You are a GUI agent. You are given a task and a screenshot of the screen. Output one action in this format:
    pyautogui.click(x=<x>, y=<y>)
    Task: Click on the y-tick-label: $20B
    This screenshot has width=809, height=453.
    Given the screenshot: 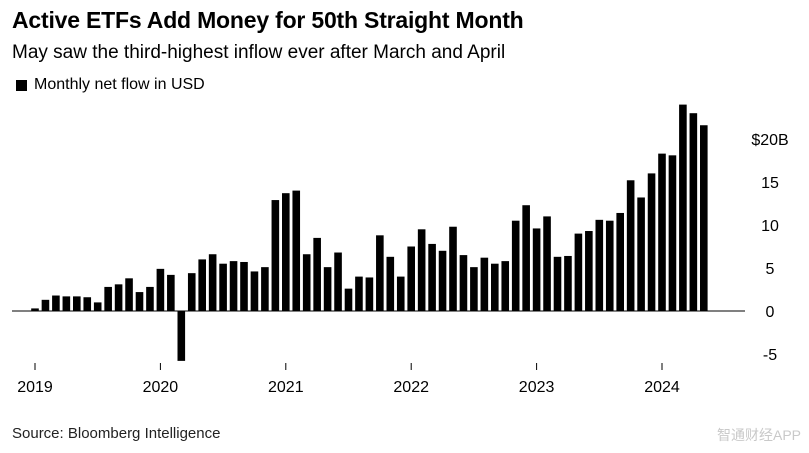 What is the action you would take?
    pyautogui.click(x=769, y=140)
    